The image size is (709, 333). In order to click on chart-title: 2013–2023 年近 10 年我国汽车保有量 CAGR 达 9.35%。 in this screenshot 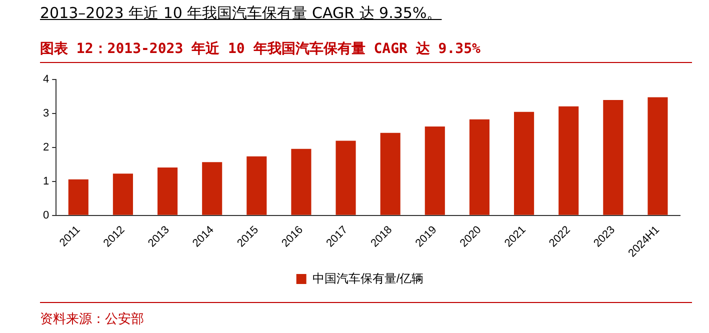, I will do `click(241, 13)`.